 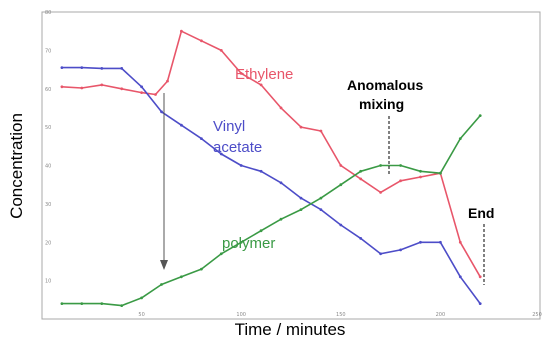 I want to click on y-tick-label: 40, so click(x=48, y=167).